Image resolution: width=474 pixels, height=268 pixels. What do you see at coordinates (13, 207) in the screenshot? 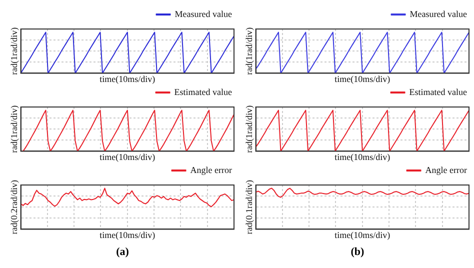
I see `y-axis-title: rad(0.2rad/div)` at bounding box center [13, 207].